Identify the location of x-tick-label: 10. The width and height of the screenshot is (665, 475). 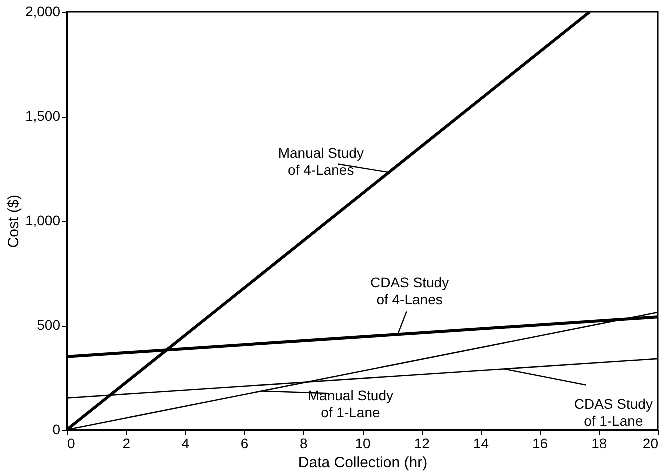
(363, 444).